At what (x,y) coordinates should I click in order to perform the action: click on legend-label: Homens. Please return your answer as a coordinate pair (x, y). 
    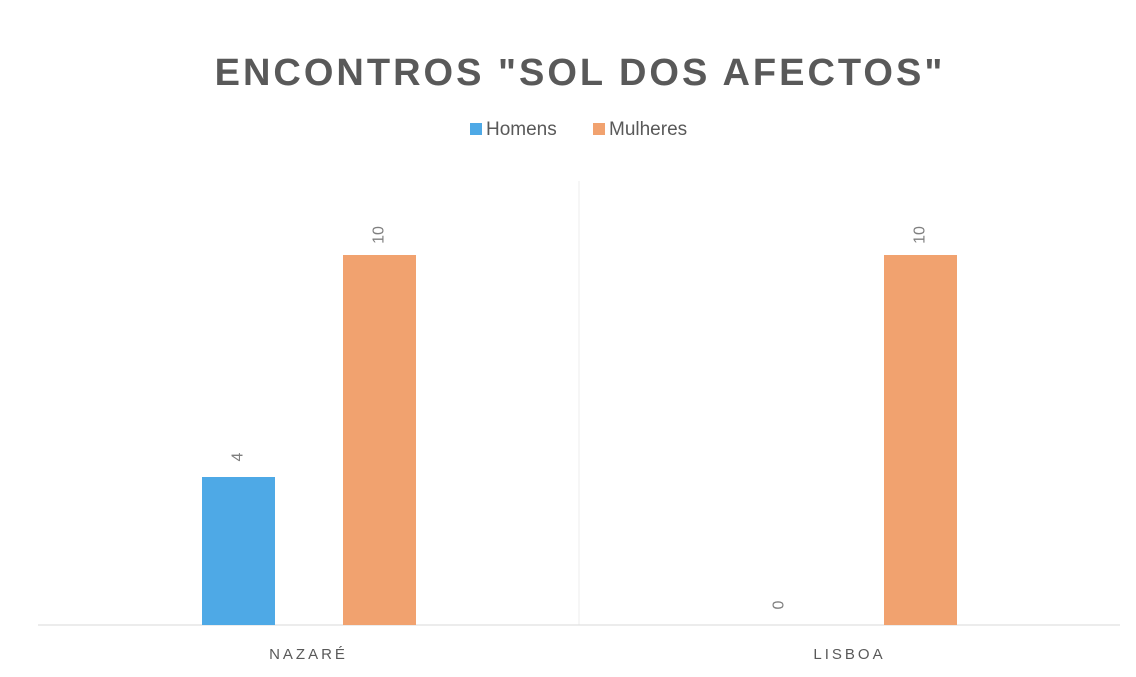
    Looking at the image, I should click on (521, 129).